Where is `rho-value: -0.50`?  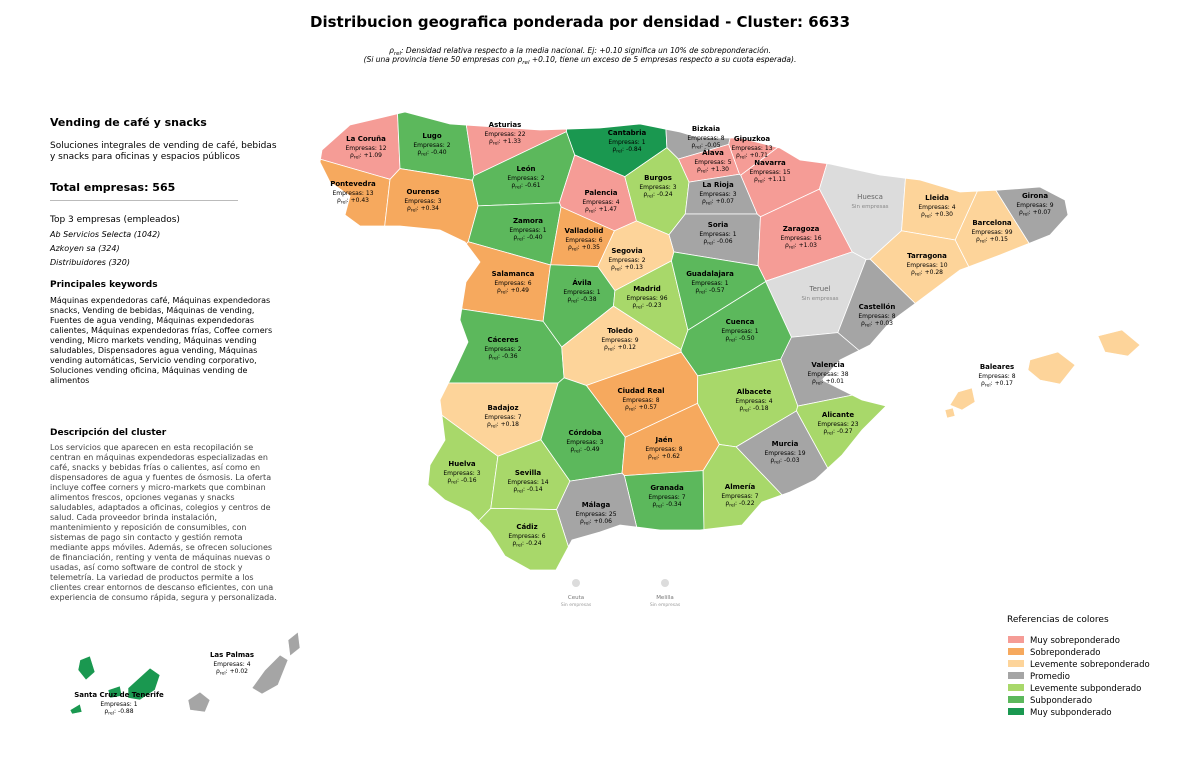 rho-value: -0.50 is located at coordinates (747, 338).